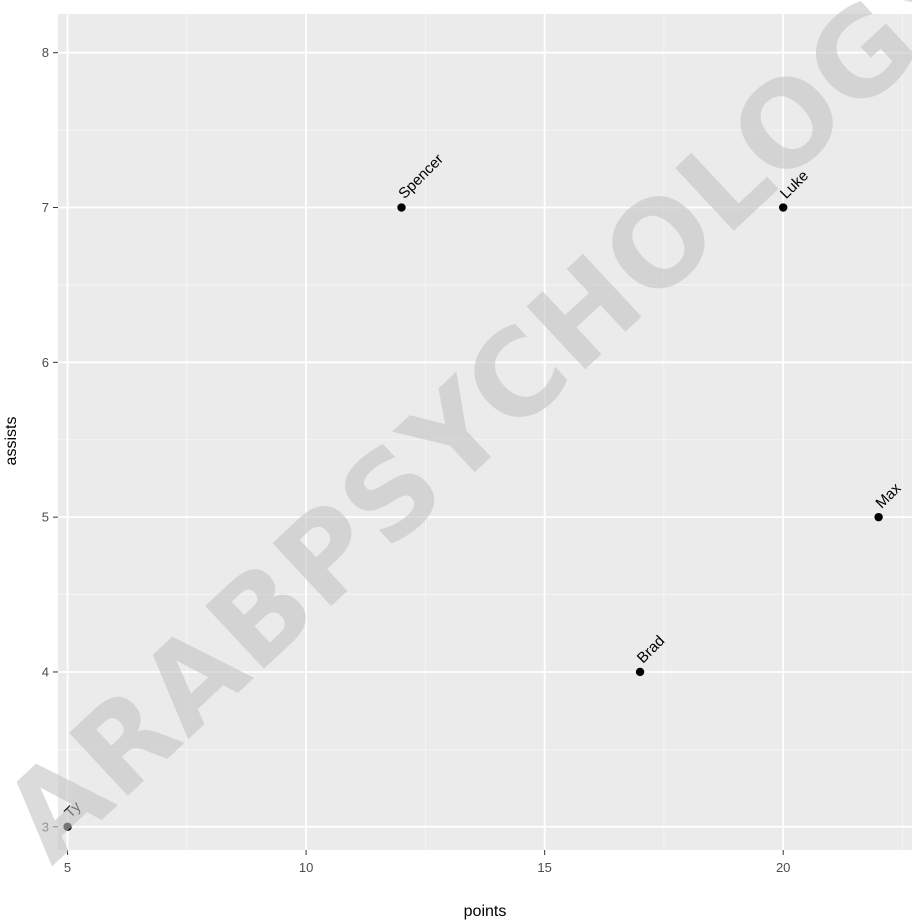  What do you see at coordinates (544, 867) in the screenshot?
I see `x-tick-label: 15` at bounding box center [544, 867].